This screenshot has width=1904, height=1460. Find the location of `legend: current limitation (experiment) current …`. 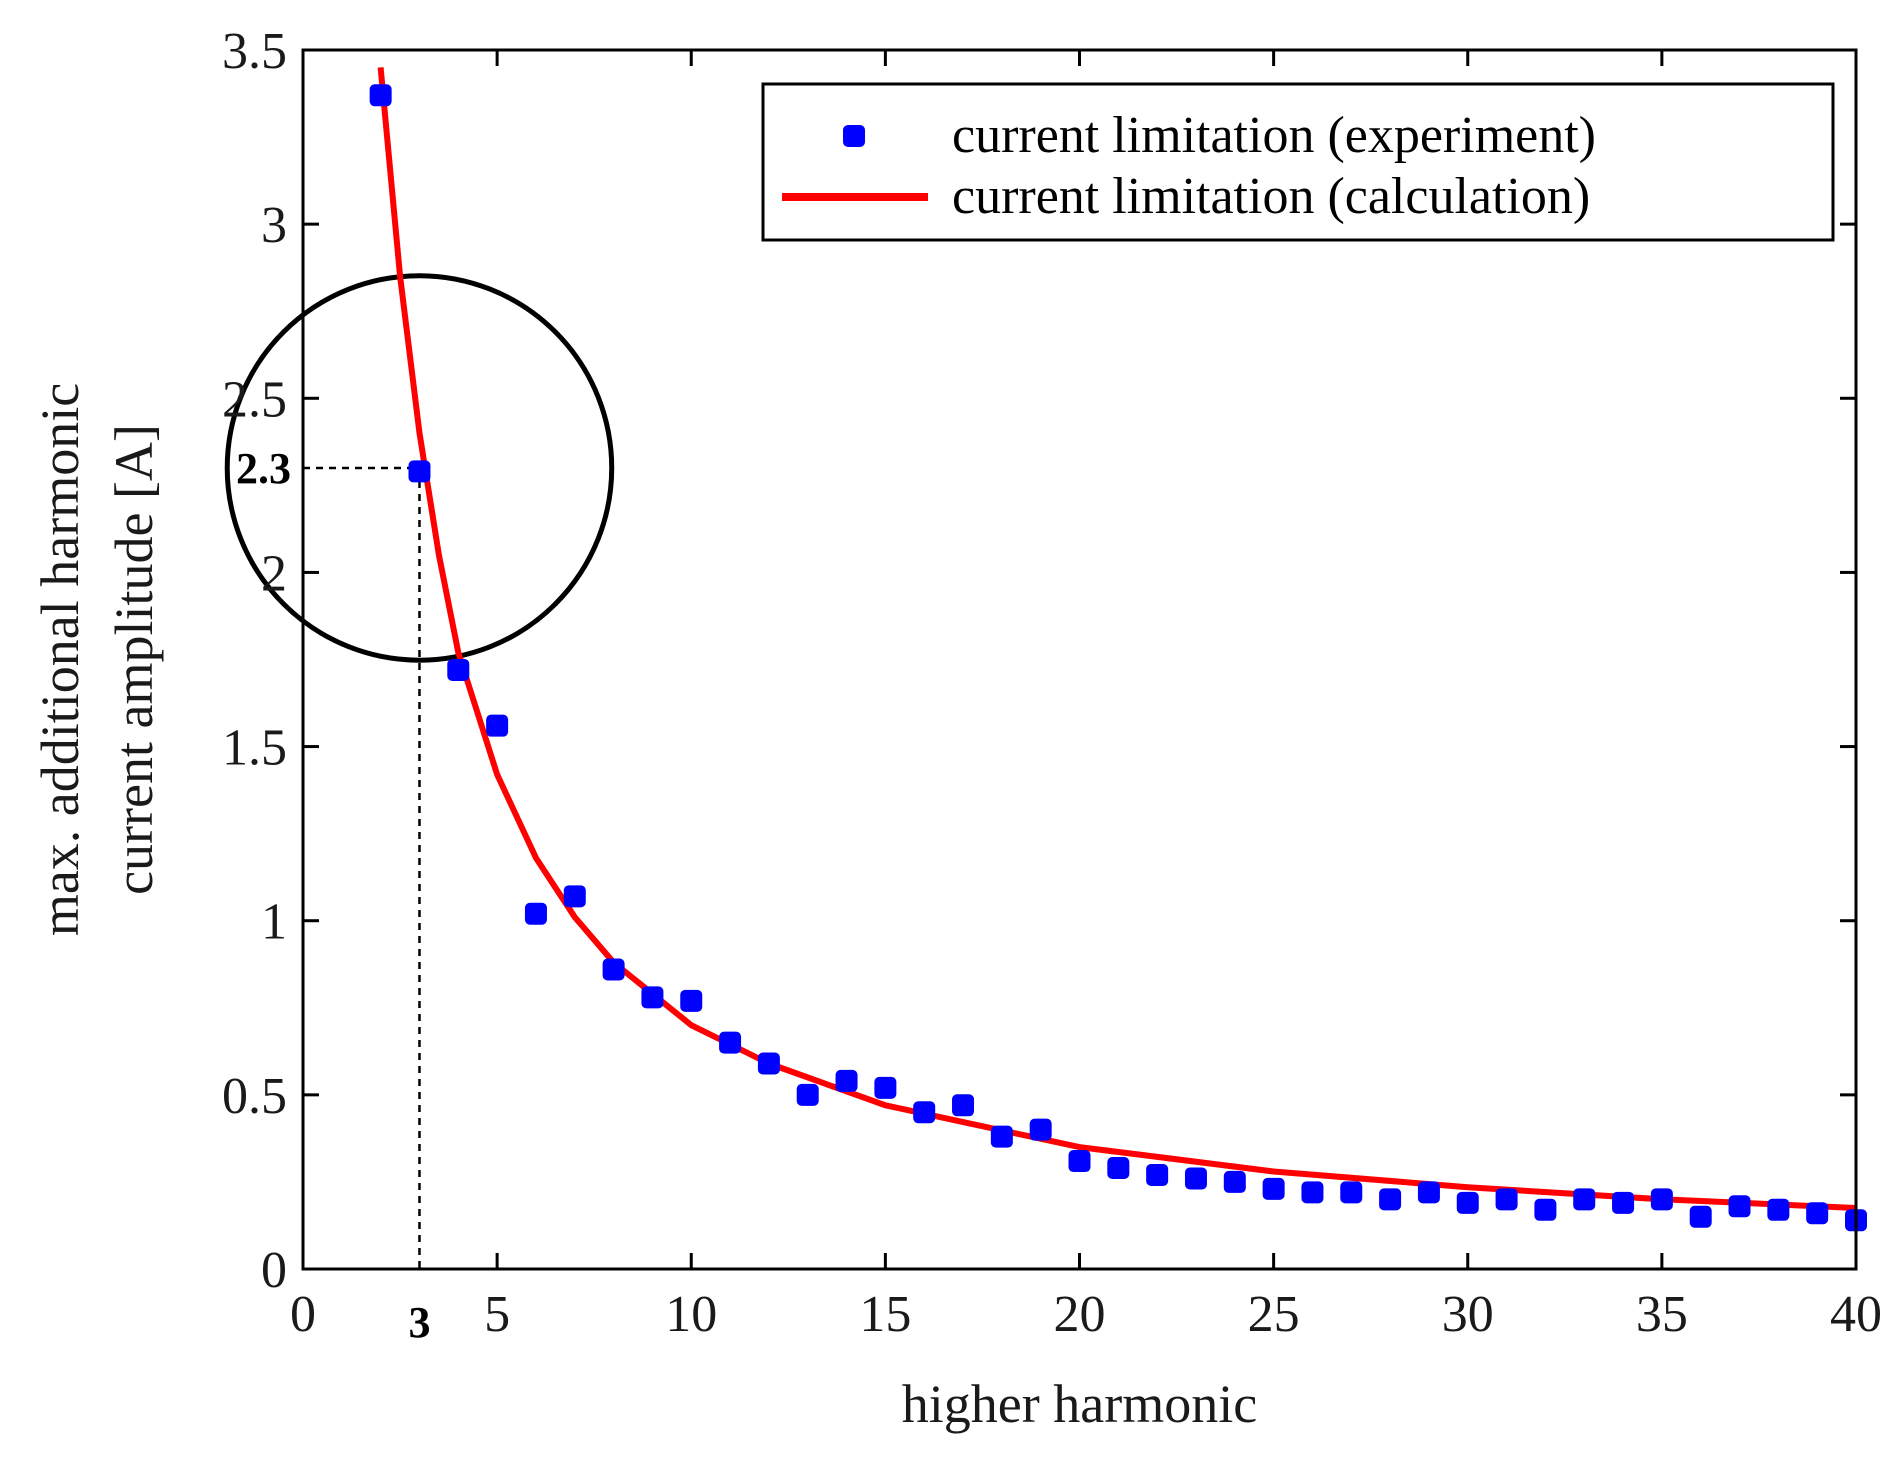

legend: current limitation (experiment) current … is located at coordinates (1298, 162).